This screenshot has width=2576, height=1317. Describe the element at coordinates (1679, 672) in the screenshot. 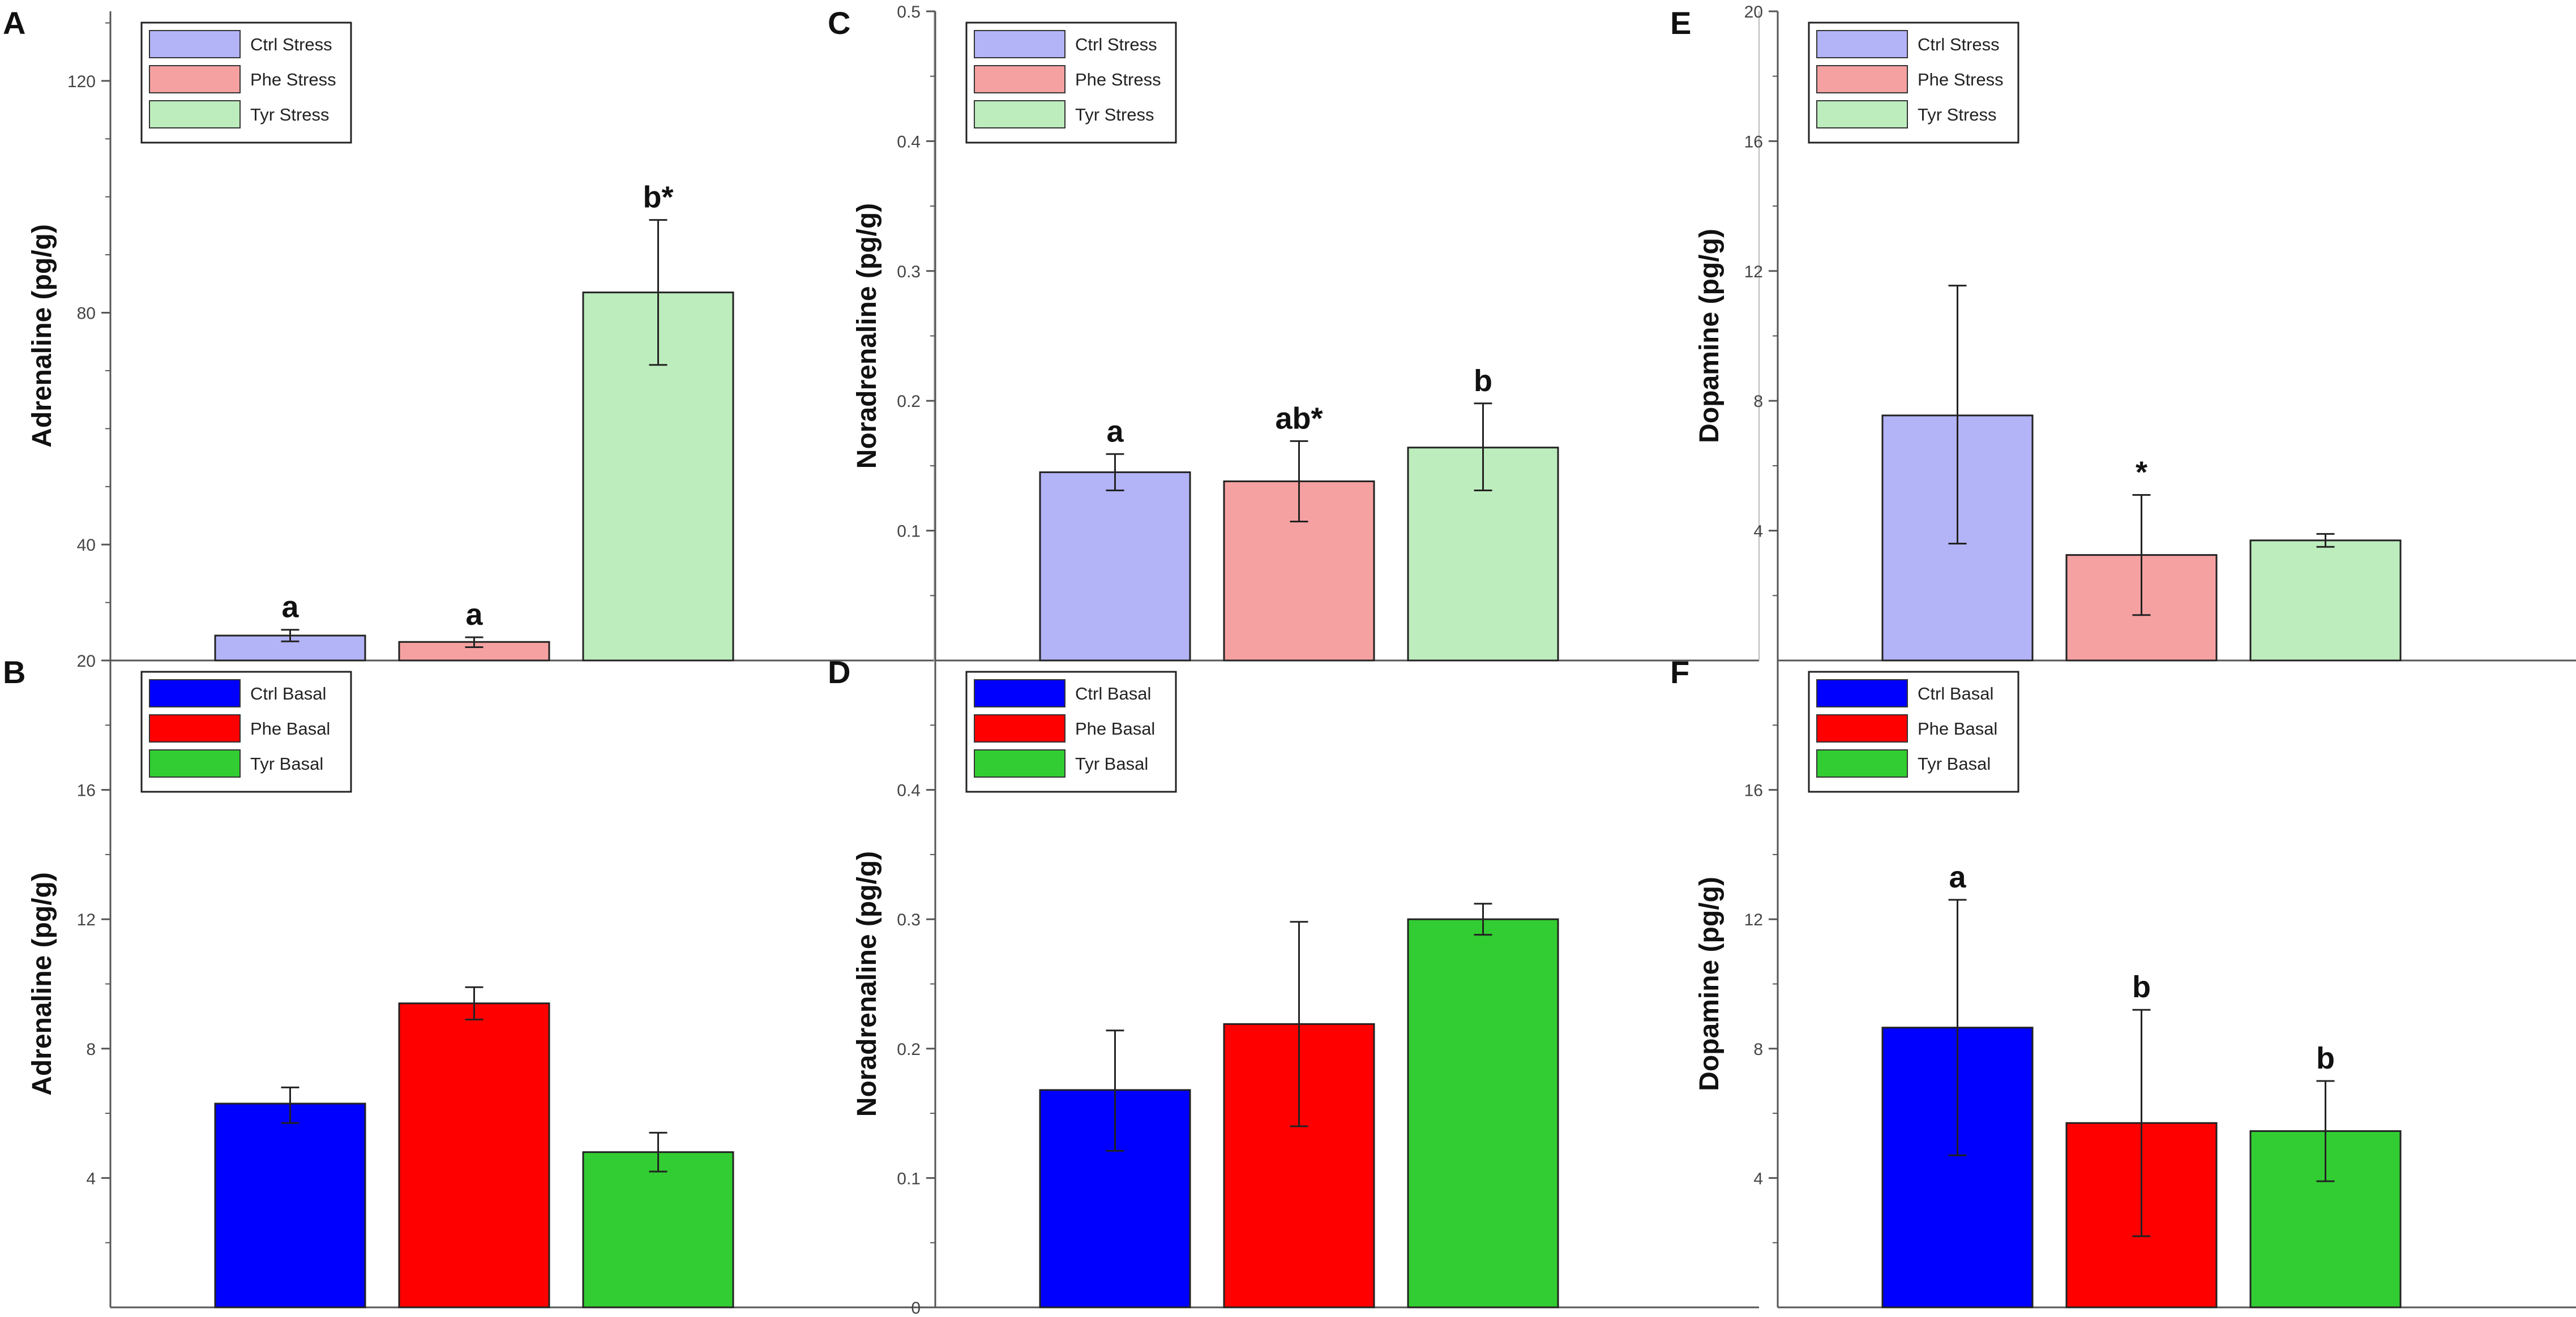

I see `panel-label: F` at that location.